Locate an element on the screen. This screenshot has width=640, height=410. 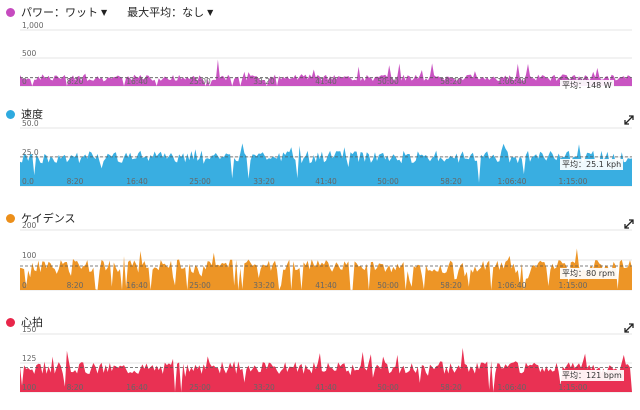
y-tick-label: 200 is located at coordinates (29, 225).